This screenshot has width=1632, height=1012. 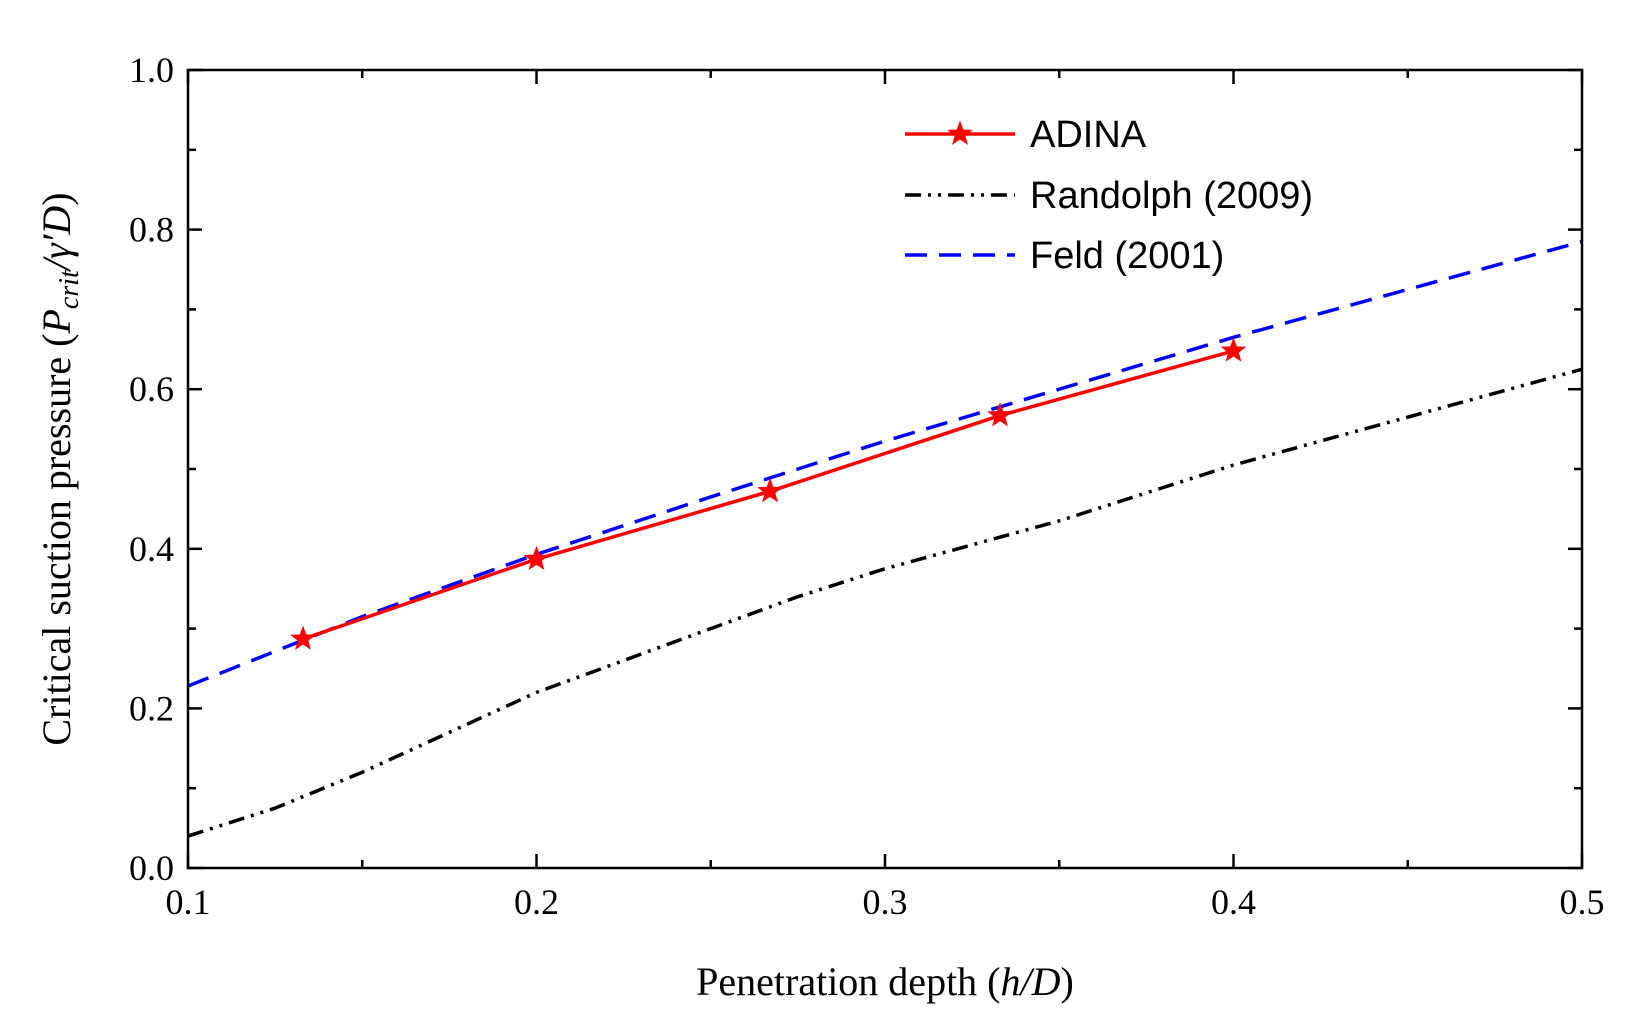 I want to click on y-title-suffix: ), so click(x=56, y=198).